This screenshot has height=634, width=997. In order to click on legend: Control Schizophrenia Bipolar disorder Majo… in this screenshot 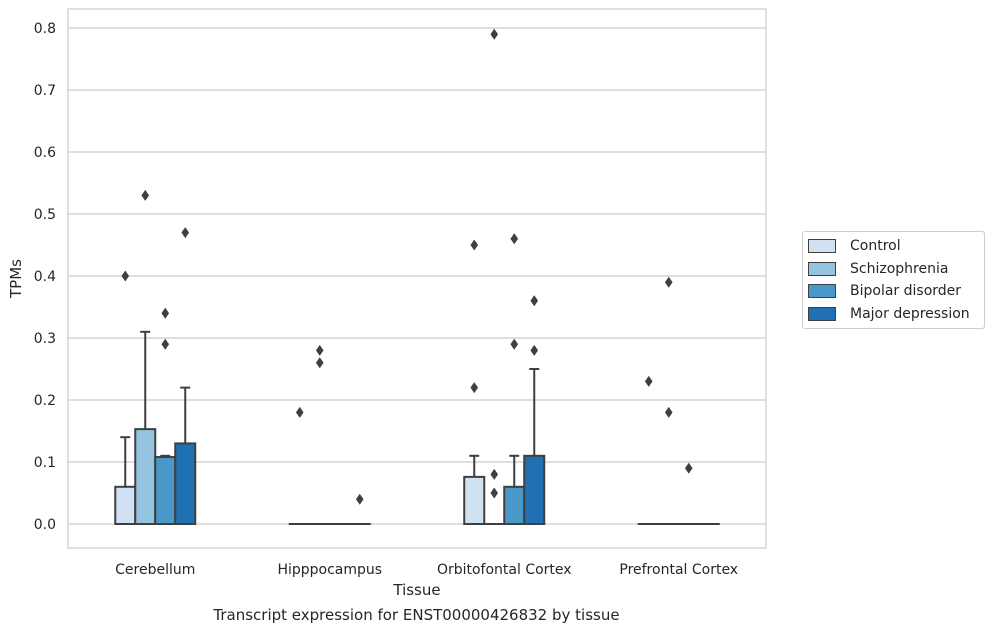, I will do `click(893, 280)`.